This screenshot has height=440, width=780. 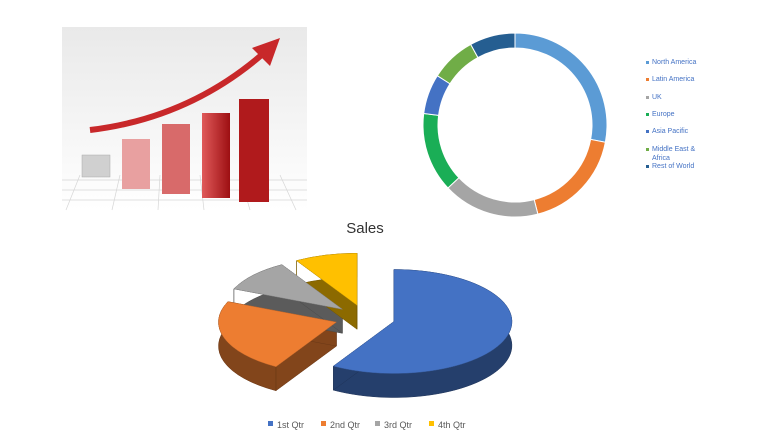 What do you see at coordinates (365, 228) in the screenshot?
I see `chart-title: Sales` at bounding box center [365, 228].